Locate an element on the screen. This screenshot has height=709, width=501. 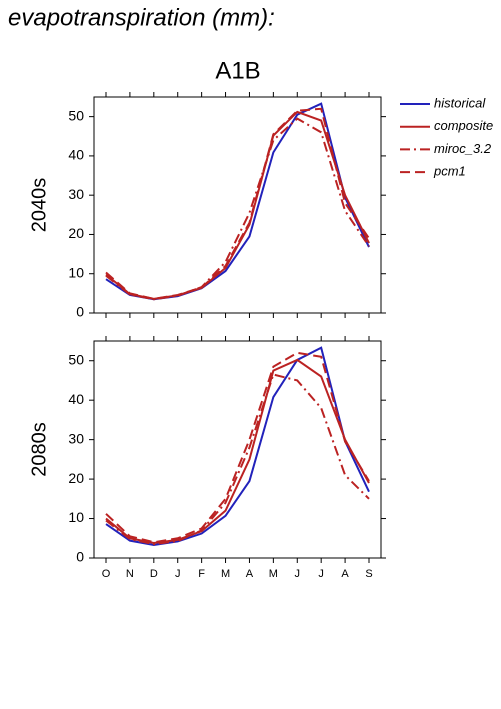
legend-label: composite is located at coordinates (463, 125).